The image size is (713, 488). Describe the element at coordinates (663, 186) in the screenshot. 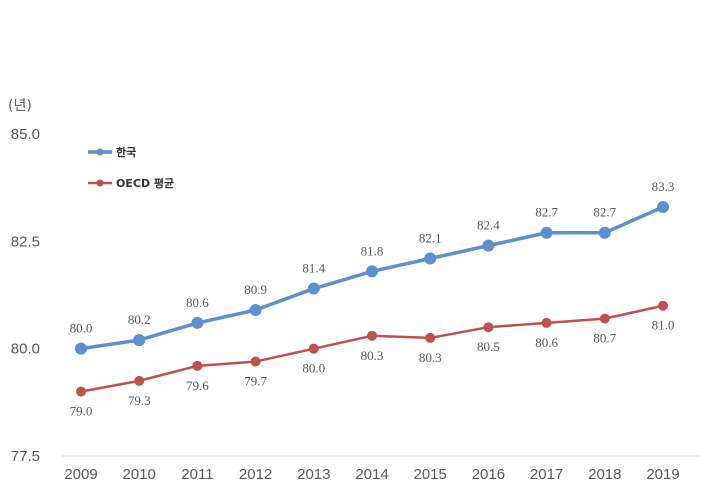

I see `data-label: 83.3` at that location.